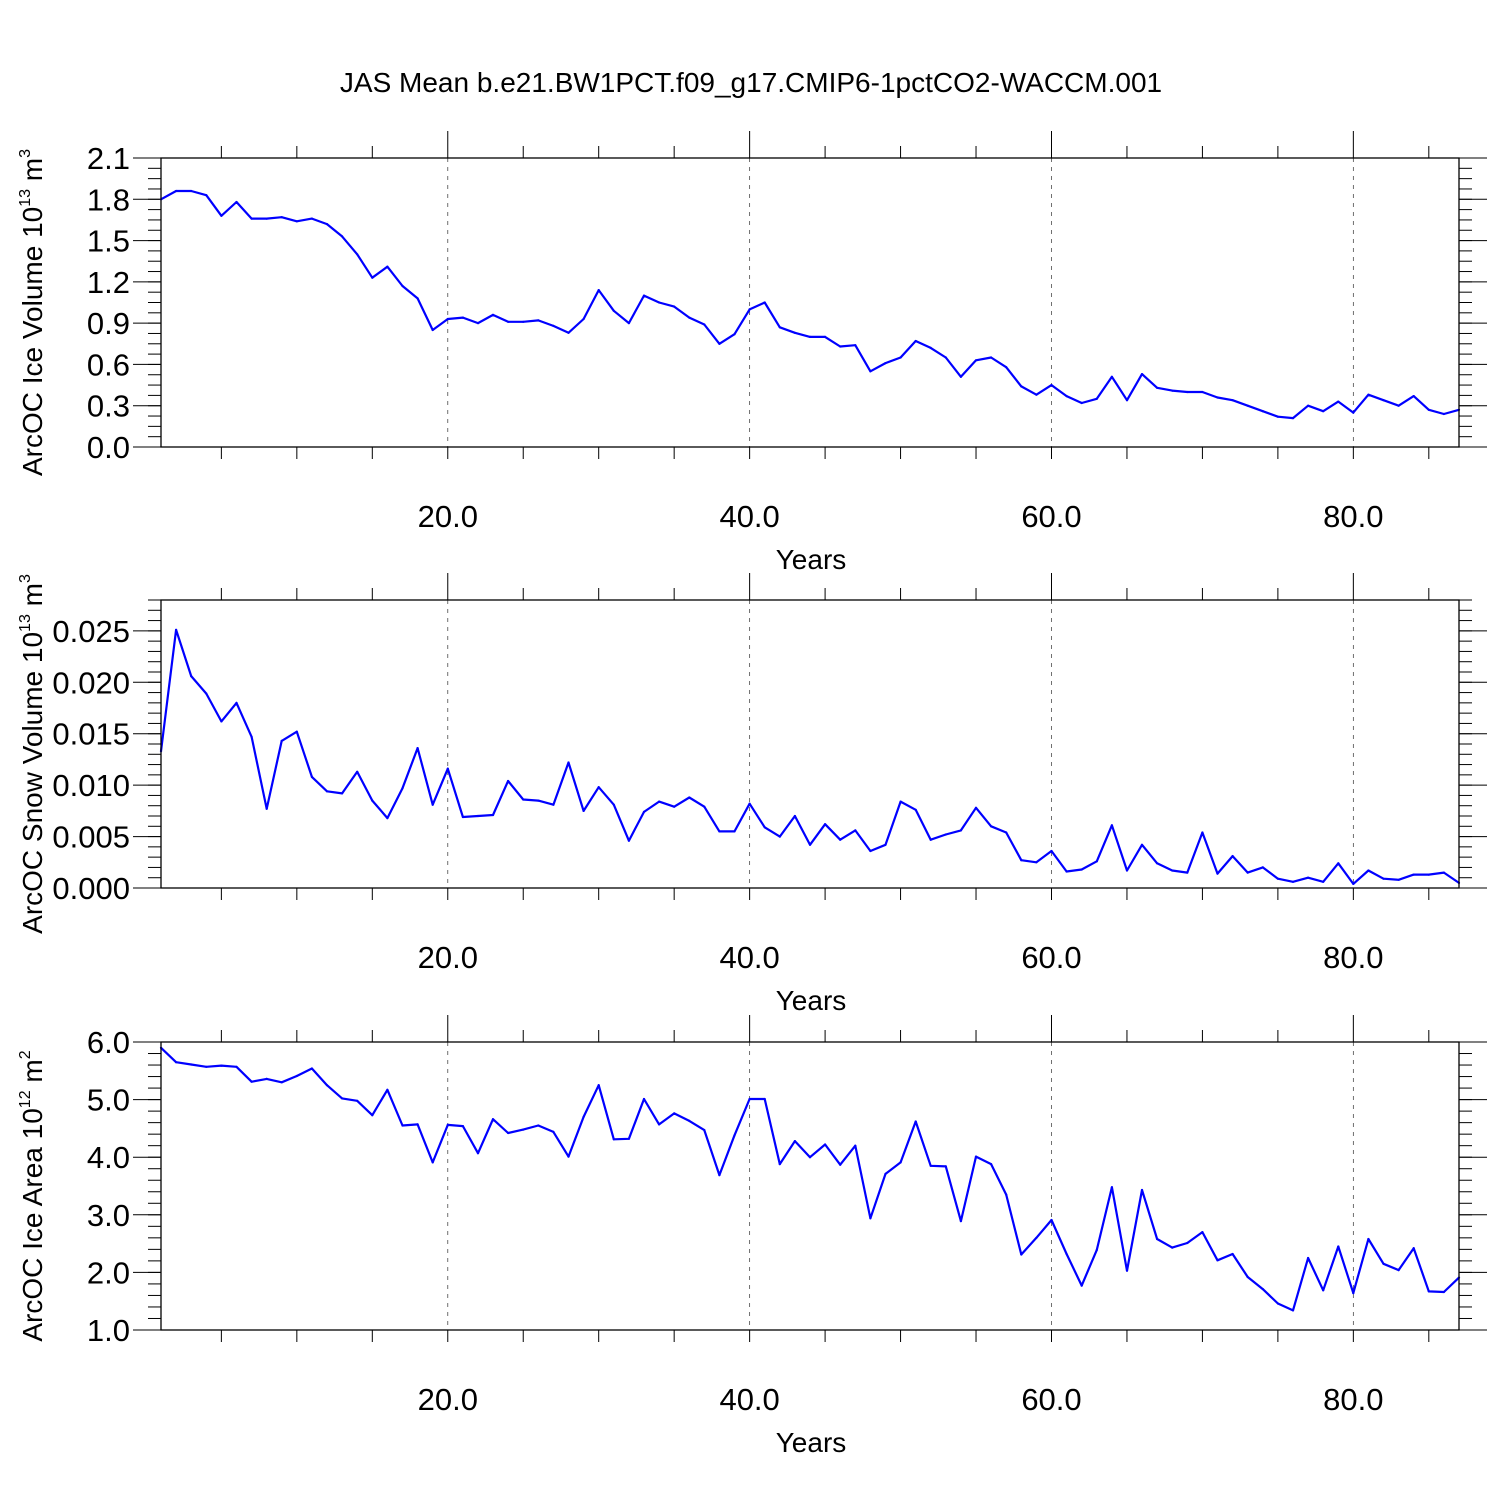 The height and width of the screenshot is (1500, 1500). What do you see at coordinates (1353, 516) in the screenshot?
I see `xtick-label: 80.0` at bounding box center [1353, 516].